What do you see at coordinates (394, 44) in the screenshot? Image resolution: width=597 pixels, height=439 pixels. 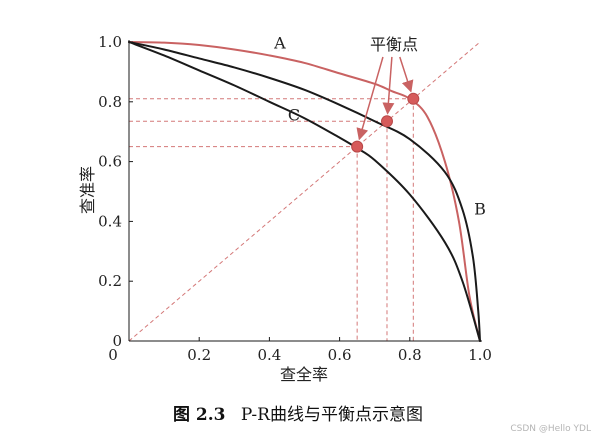 I see `equilibrium-annotation: 平衡点` at bounding box center [394, 44].